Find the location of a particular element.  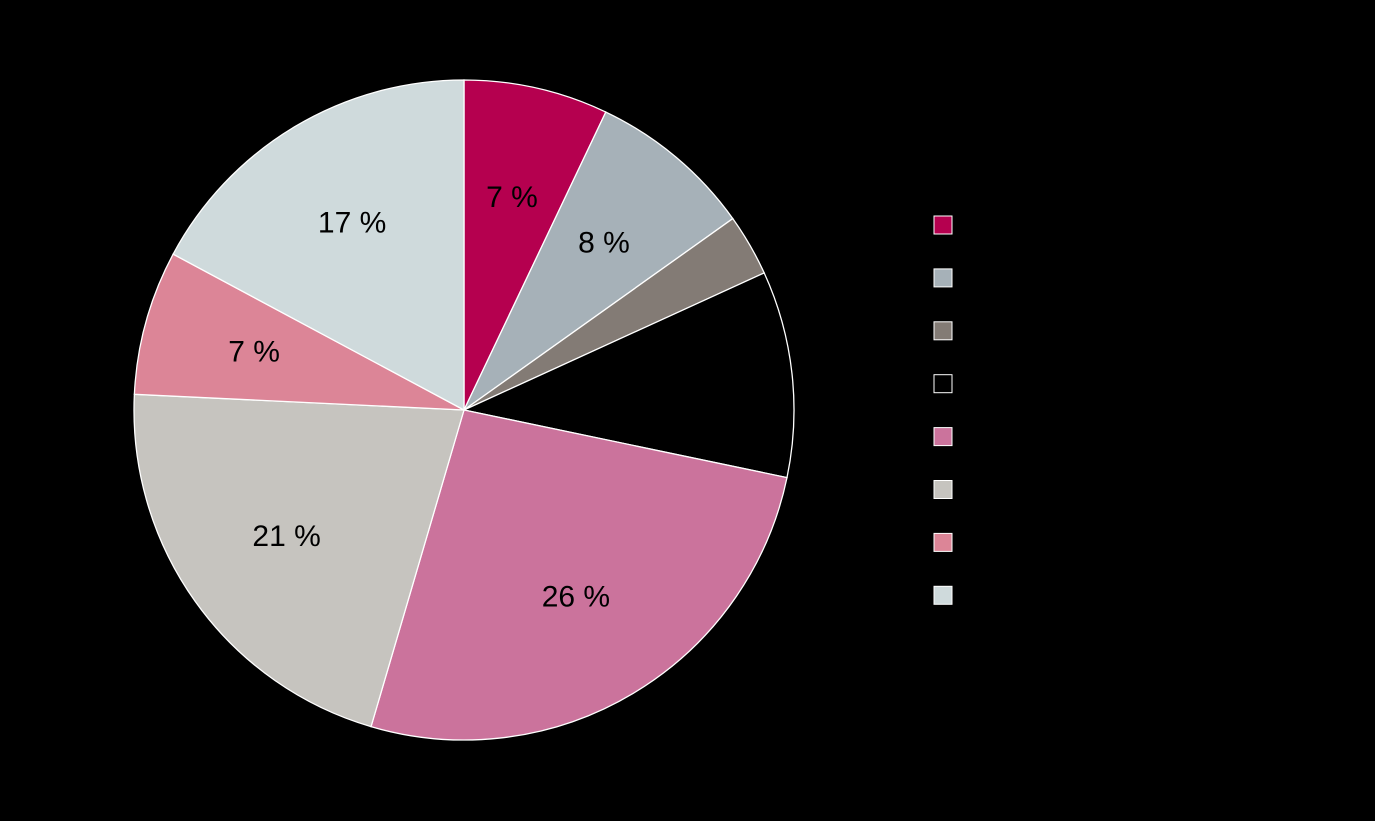

slice-label-8: 17 % is located at coordinates (352, 223).